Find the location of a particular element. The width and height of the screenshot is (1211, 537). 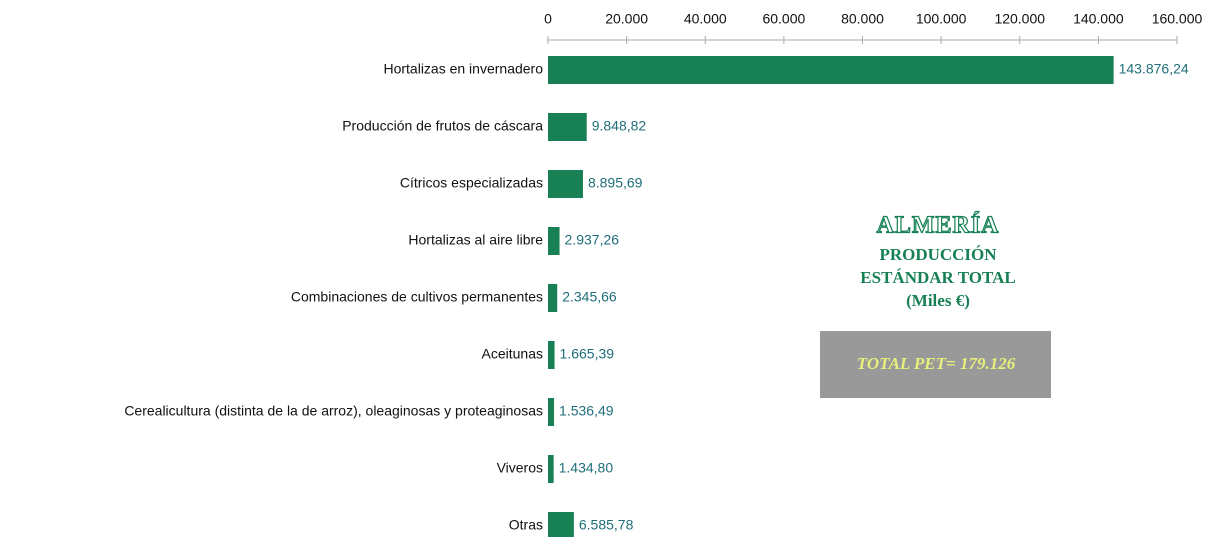

y-tick-label: Combinaciones de cultivos permanentes is located at coordinates (417, 297).